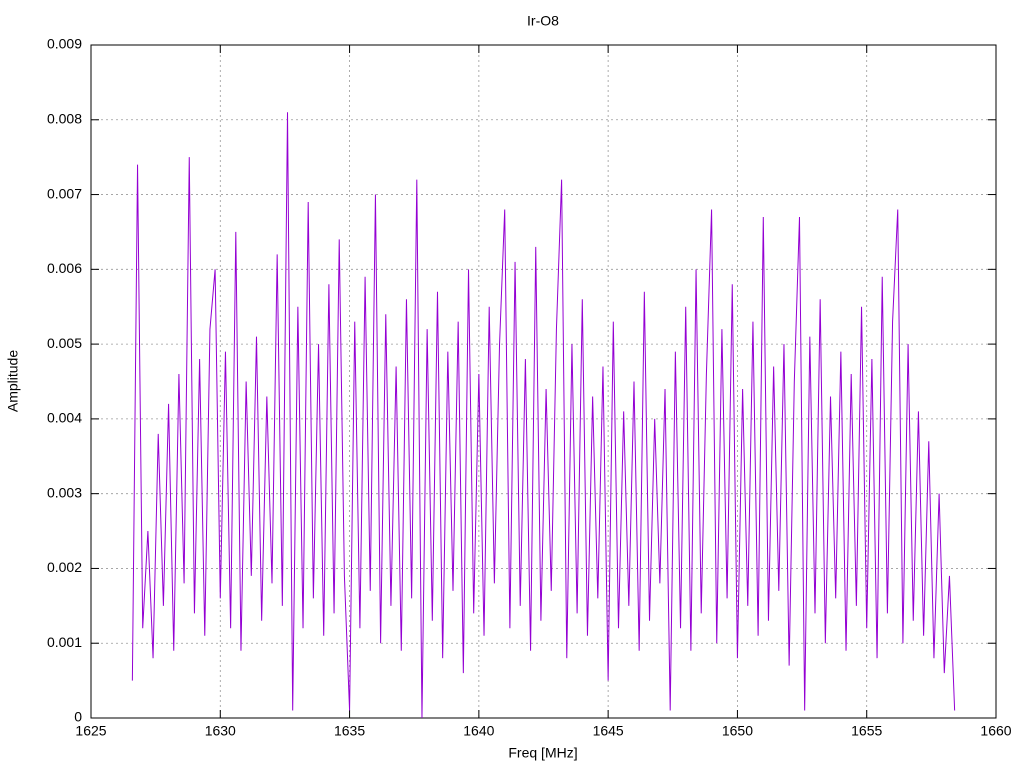  Describe the element at coordinates (64, 44) in the screenshot. I see `y-tick-label: 0.009` at that location.